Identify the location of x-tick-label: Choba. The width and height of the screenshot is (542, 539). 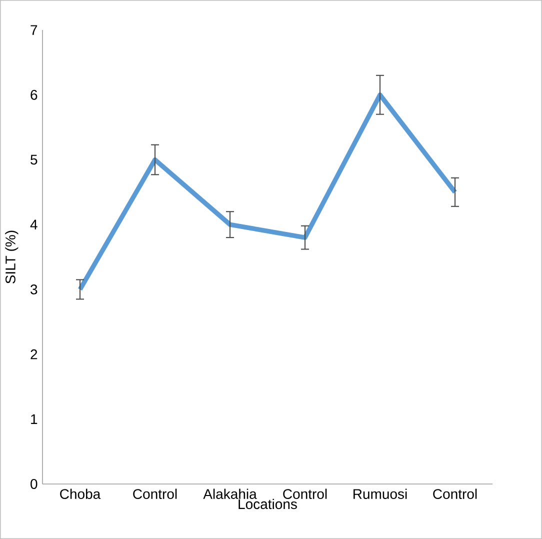
(80, 493).